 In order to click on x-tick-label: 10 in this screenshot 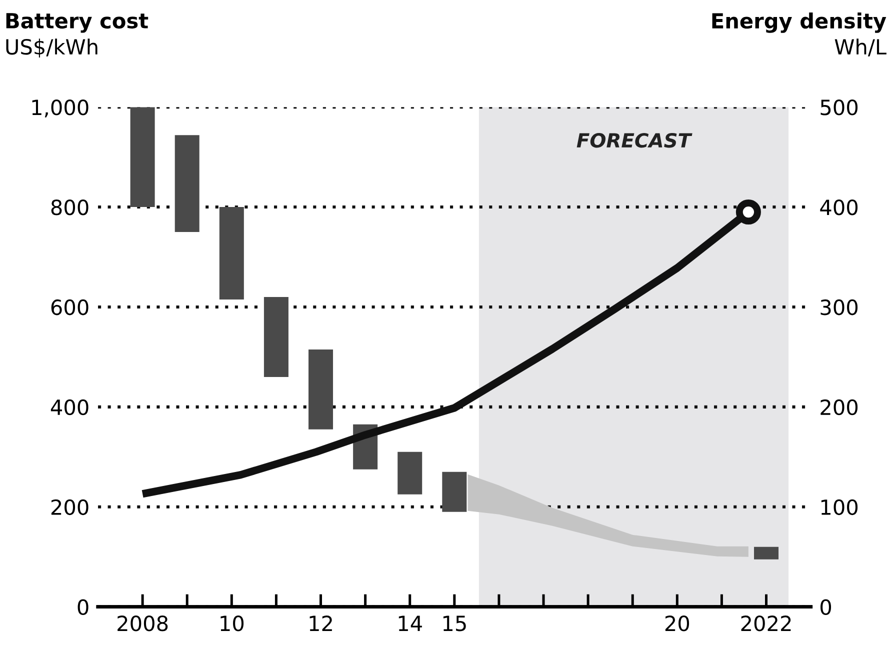, I will do `click(232, 624)`.